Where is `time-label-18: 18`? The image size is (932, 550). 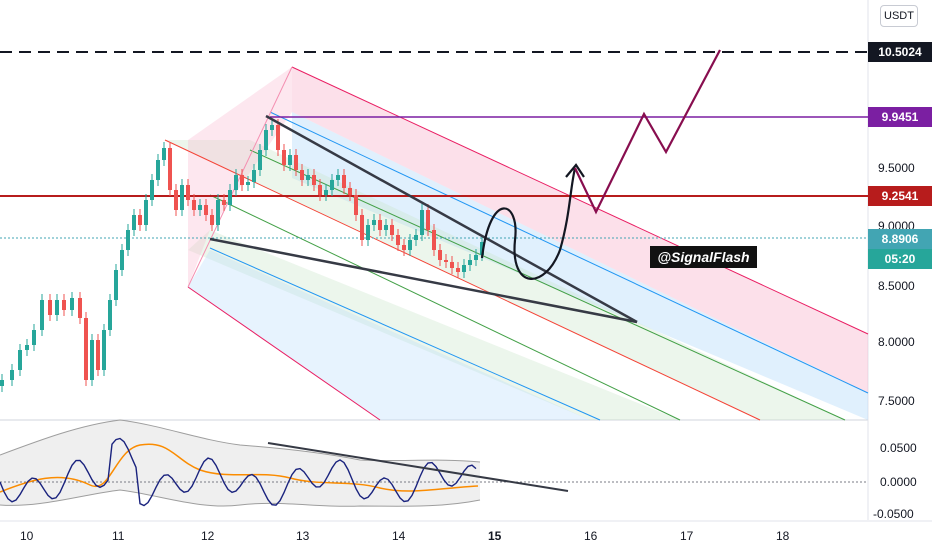 time-label-18: 18 is located at coordinates (783, 536).